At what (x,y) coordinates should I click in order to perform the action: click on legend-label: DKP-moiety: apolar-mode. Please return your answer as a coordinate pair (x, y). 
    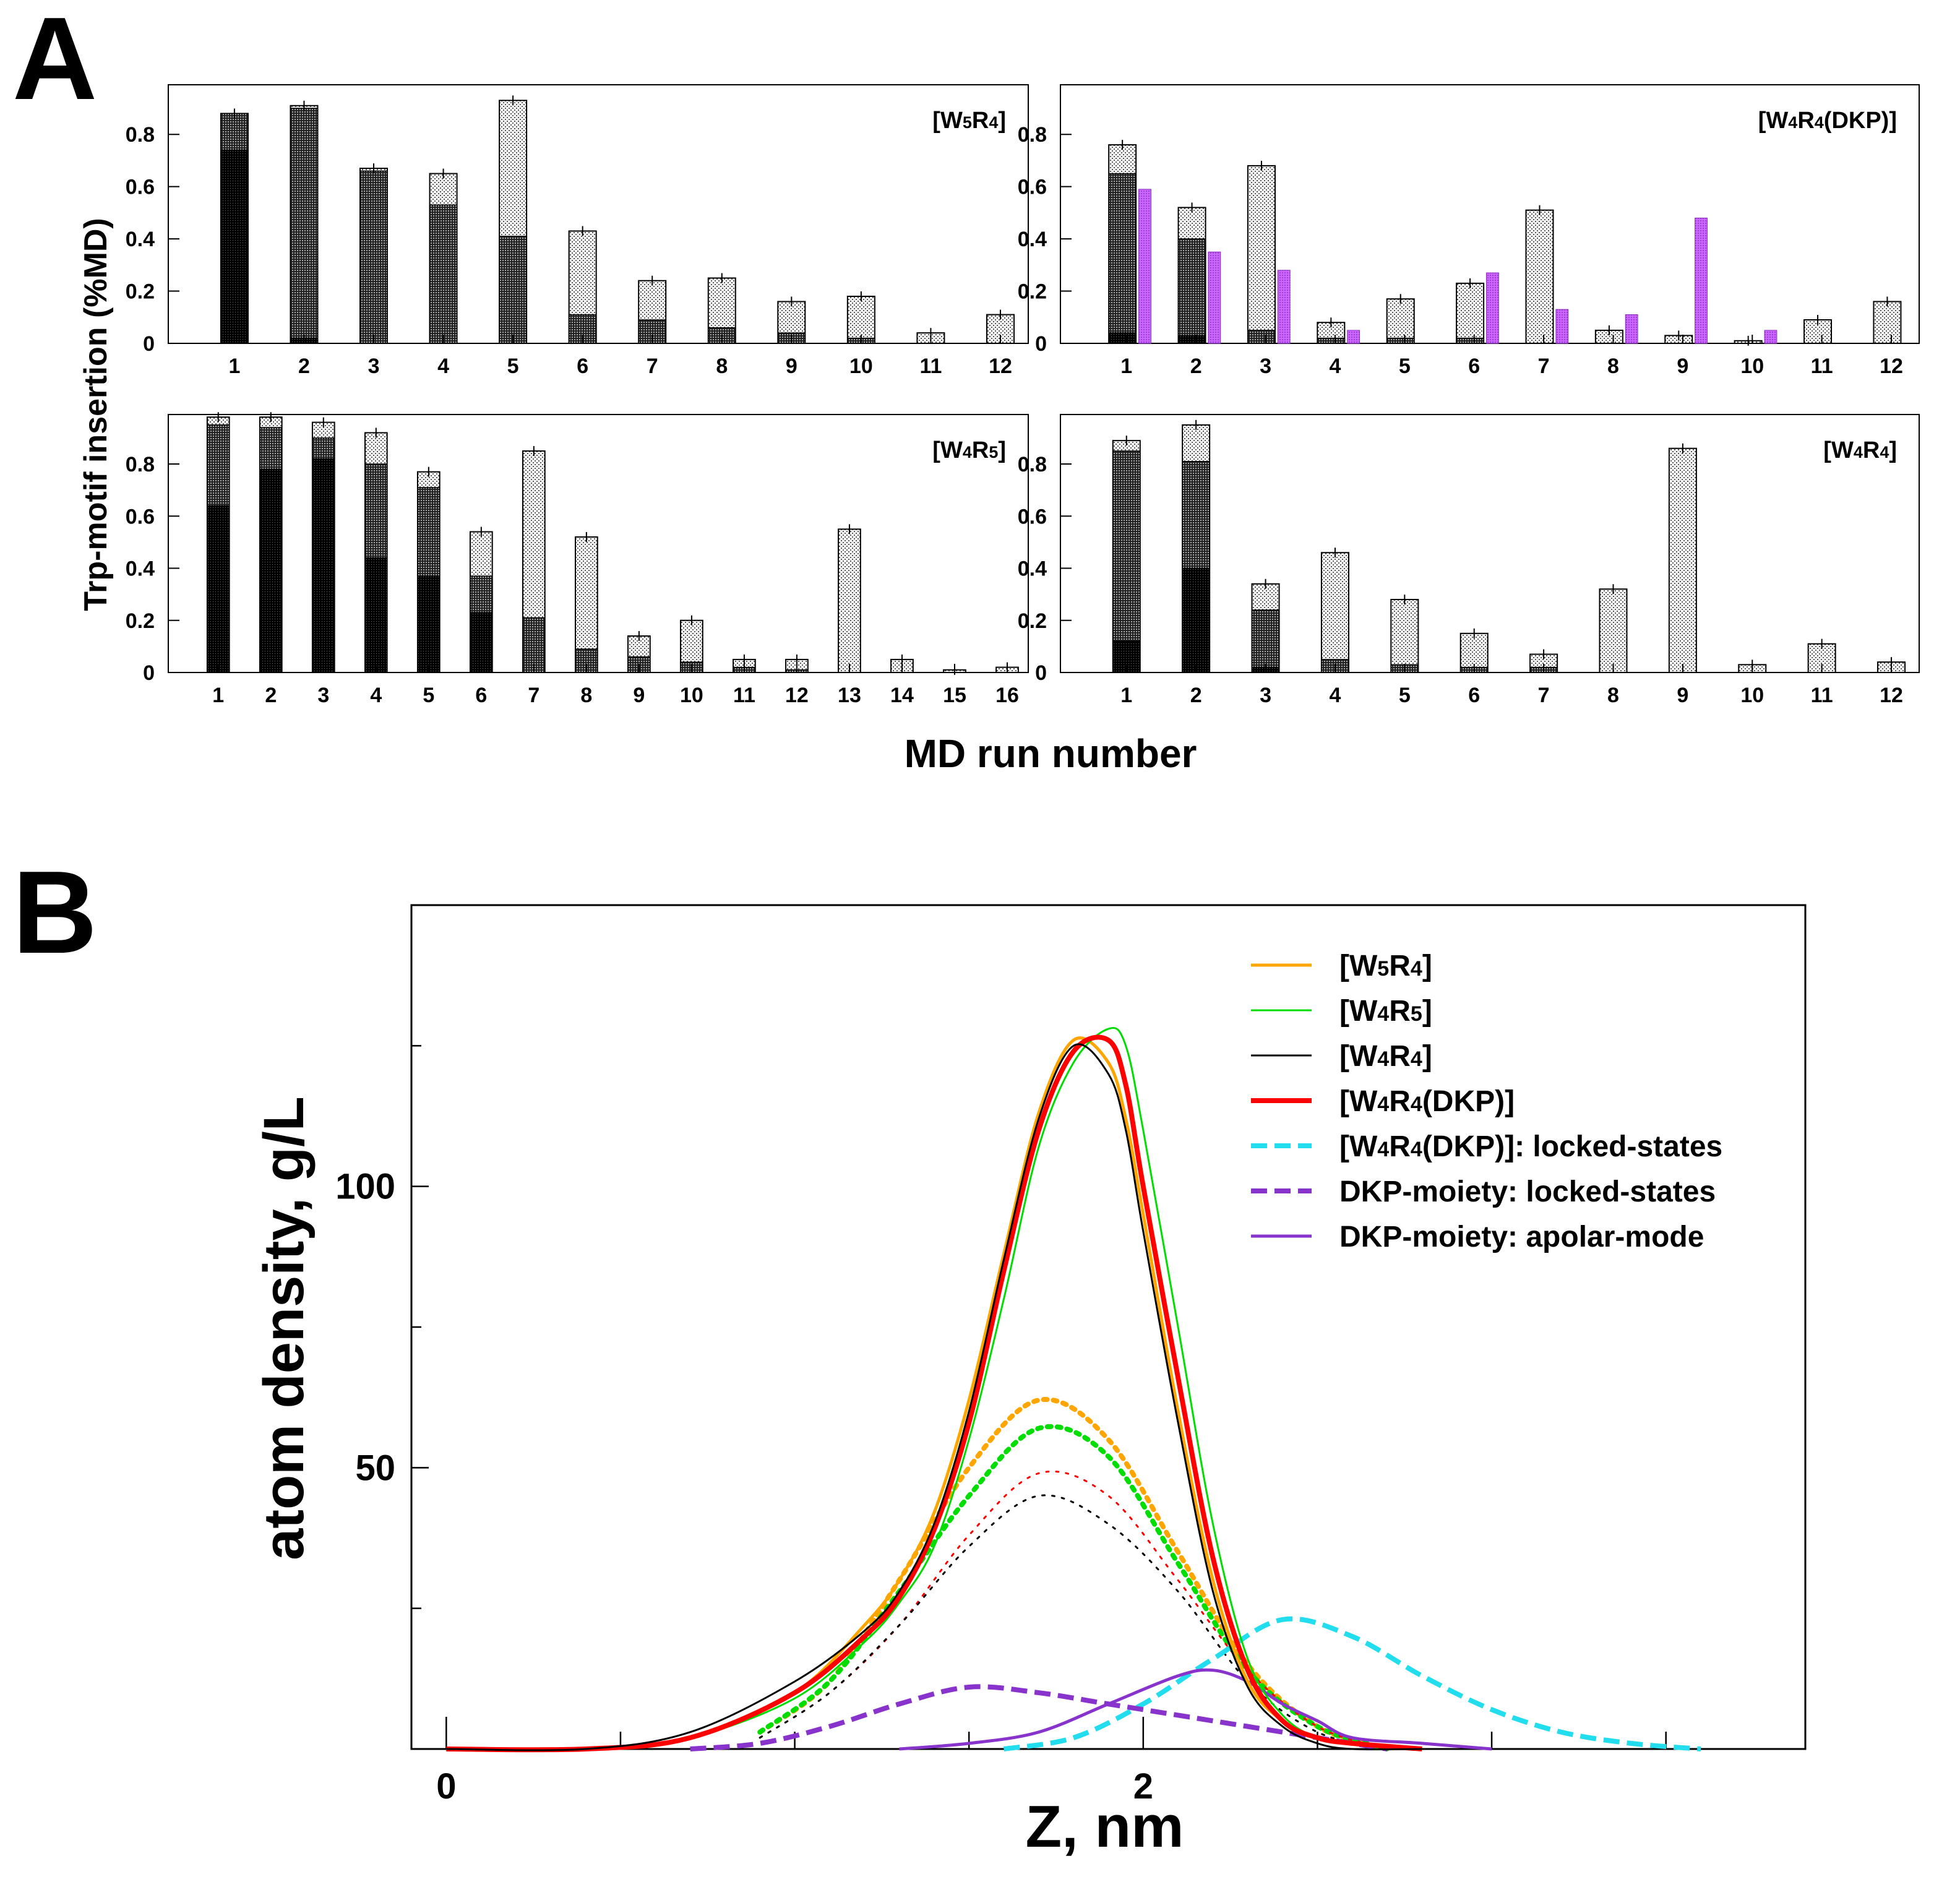
    Looking at the image, I should click on (1522, 1237).